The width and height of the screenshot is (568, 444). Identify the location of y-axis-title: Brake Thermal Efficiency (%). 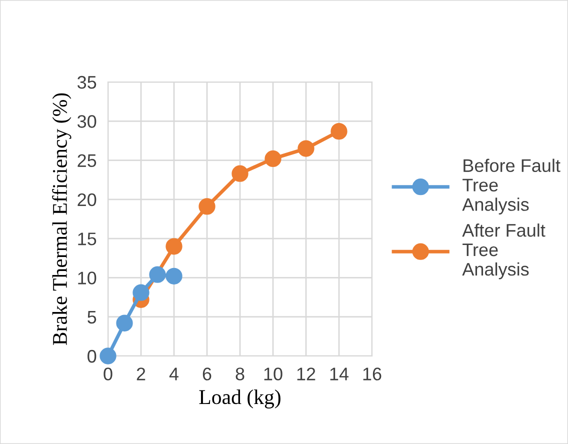
(62, 219).